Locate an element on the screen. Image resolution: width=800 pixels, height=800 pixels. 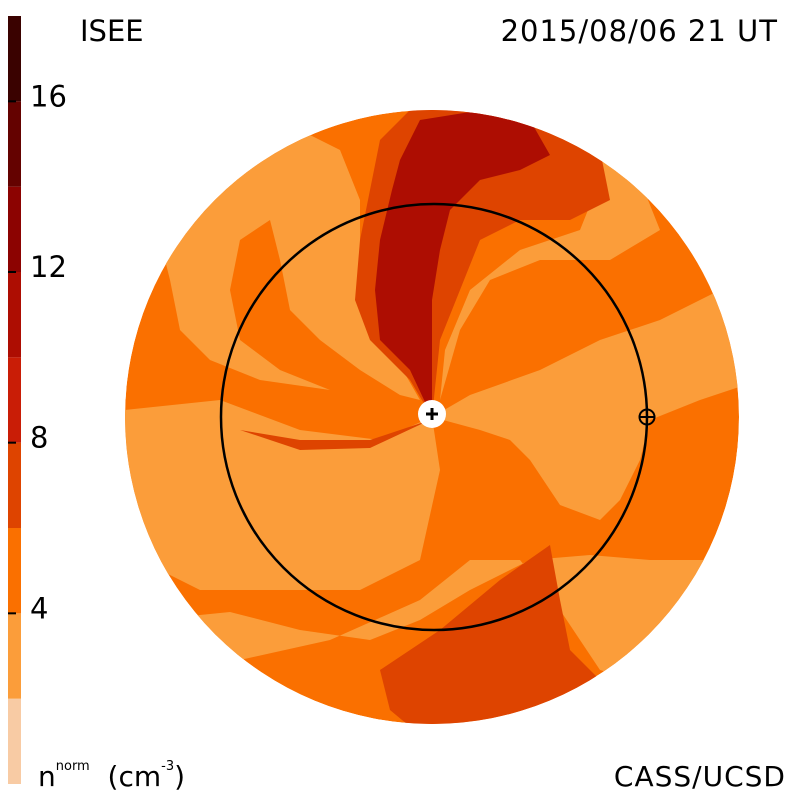
quantity-superscript: norm is located at coordinates (72, 766).